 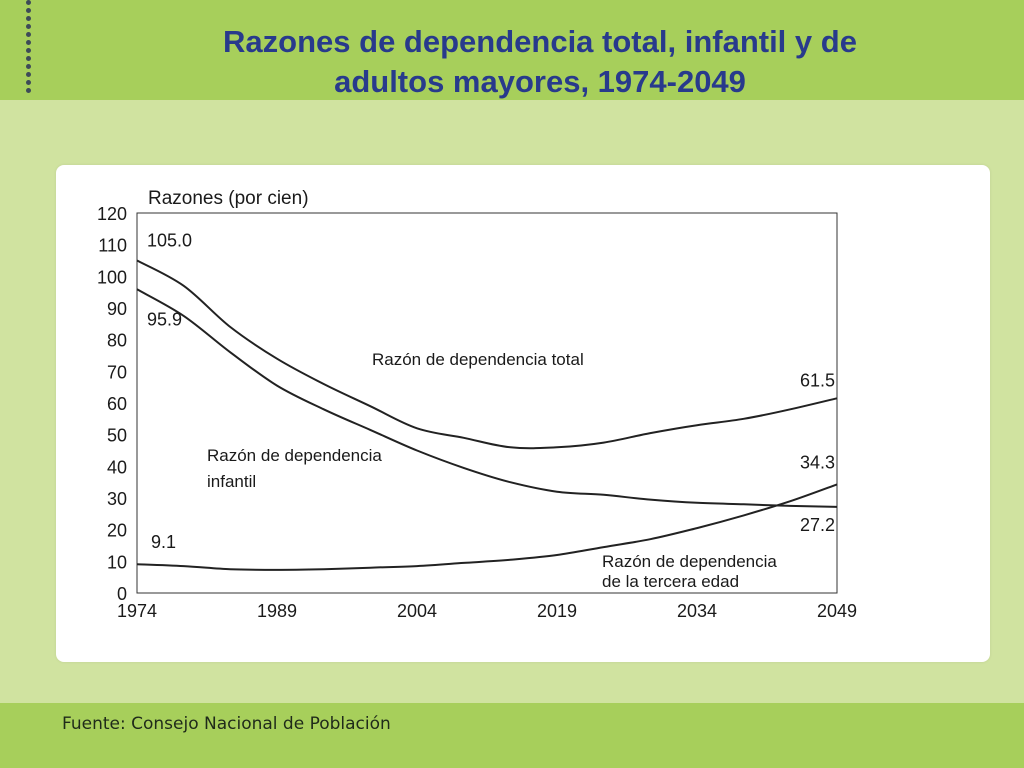 I want to click on annotation-infantil-line2: infantil, so click(x=231, y=481).